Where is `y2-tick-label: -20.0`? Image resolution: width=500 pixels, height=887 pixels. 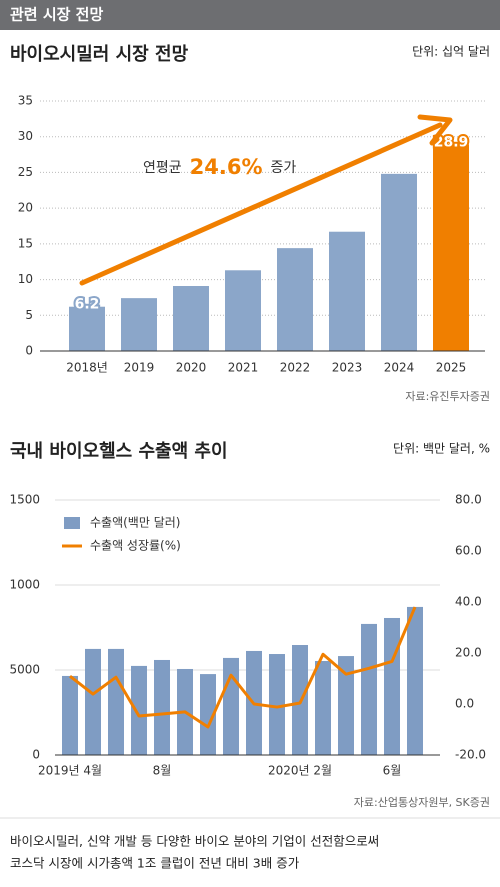 y2-tick-label: -20.0 is located at coordinates (470, 755).